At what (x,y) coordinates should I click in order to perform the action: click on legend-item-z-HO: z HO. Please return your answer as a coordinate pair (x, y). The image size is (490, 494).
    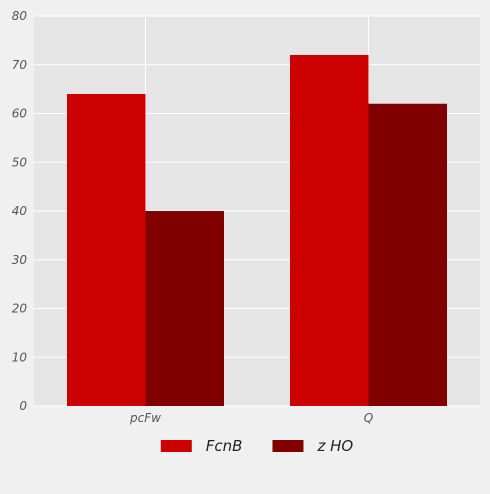
    Looking at the image, I should click on (312, 446).